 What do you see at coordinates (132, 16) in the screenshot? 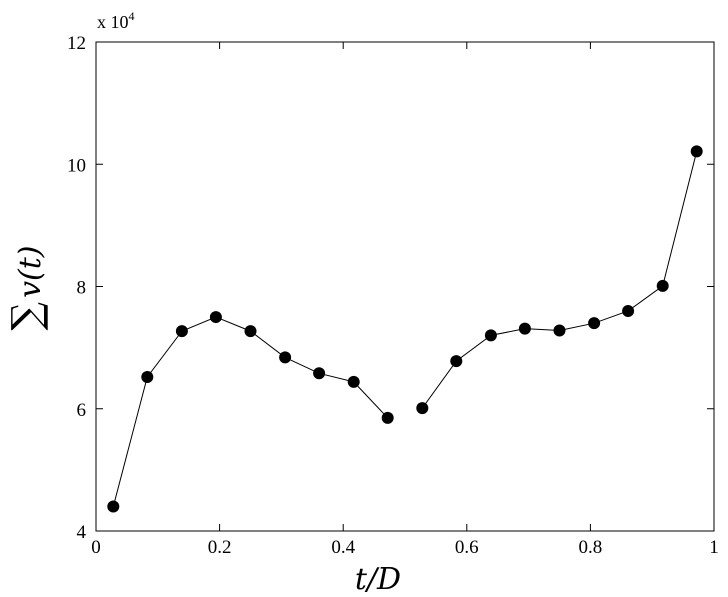
I see `y-axis-multiplier-exponent: 4` at bounding box center [132, 16].